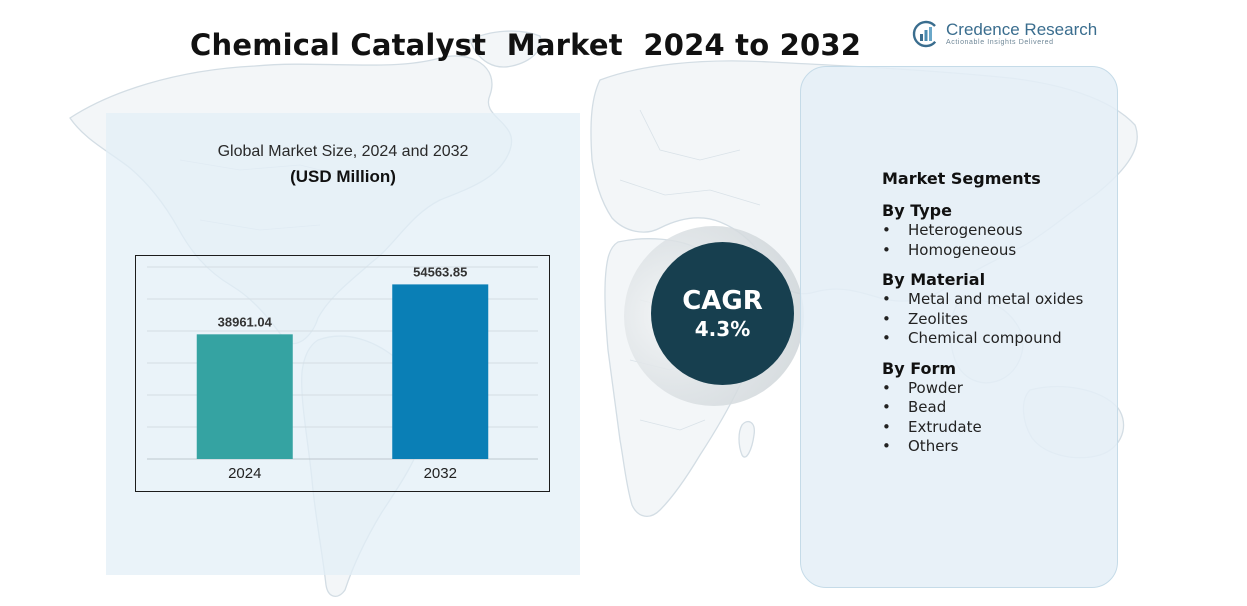  I want to click on segment-title-form: By Form, so click(919, 368).